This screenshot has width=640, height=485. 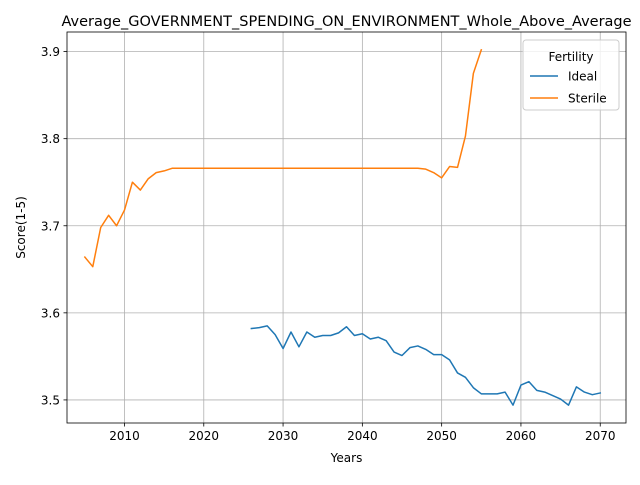 What do you see at coordinates (50, 139) in the screenshot?
I see `y-tick-label: 3.8` at bounding box center [50, 139].